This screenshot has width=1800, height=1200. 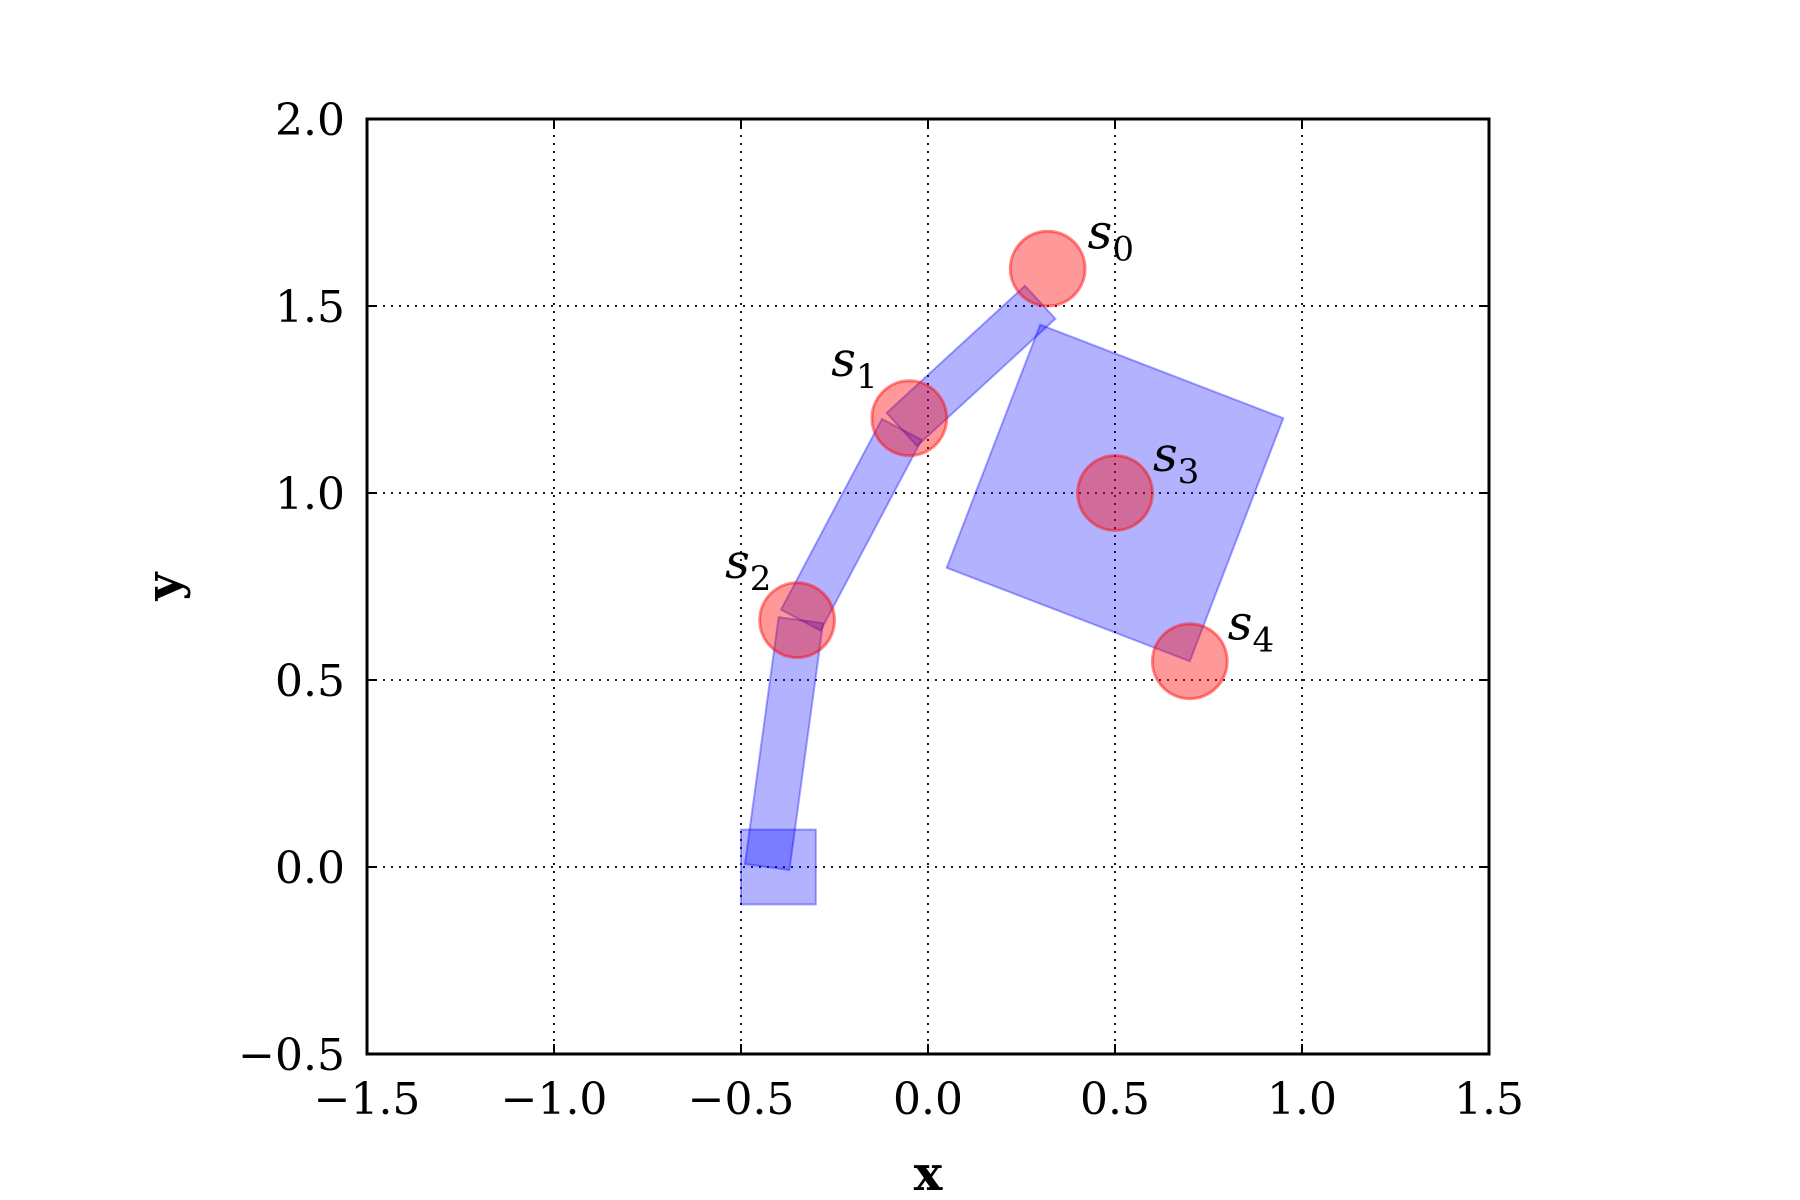 What do you see at coordinates (164, 585) in the screenshot?
I see `y-axis-label: y` at bounding box center [164, 585].